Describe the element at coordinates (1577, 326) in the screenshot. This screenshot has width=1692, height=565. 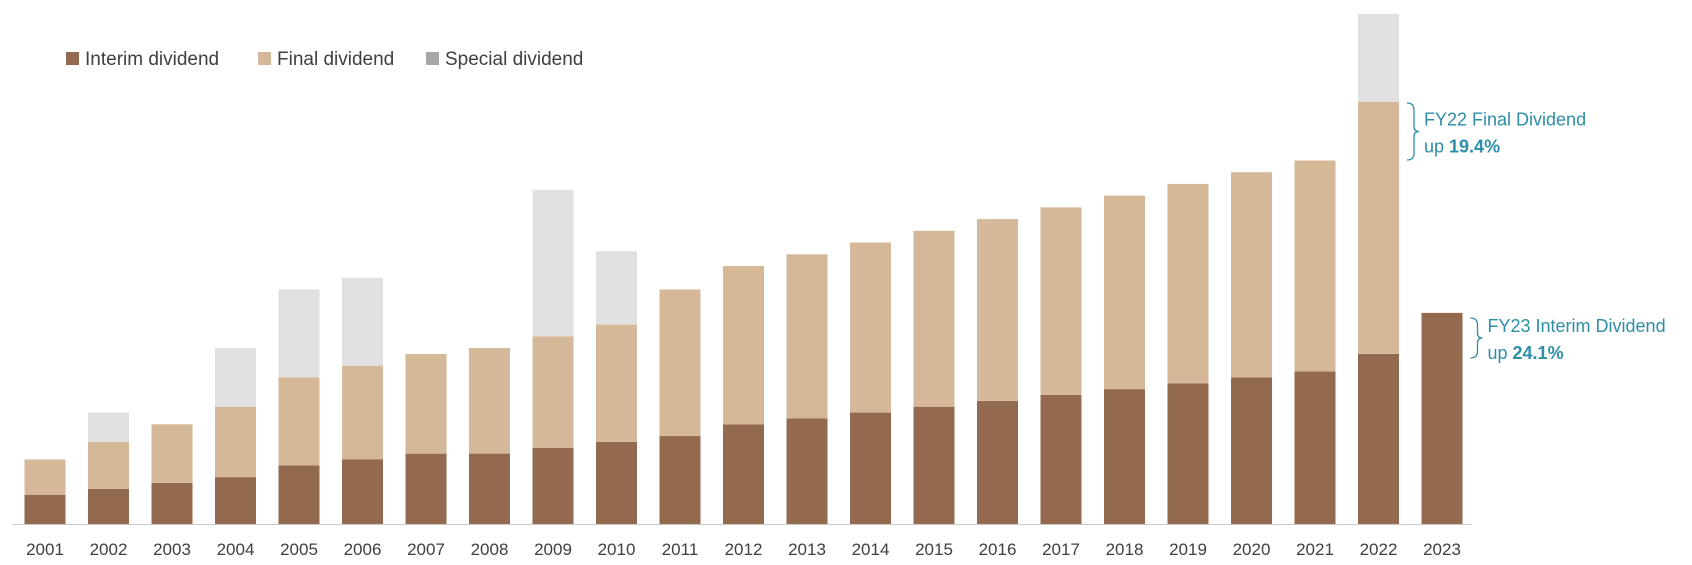
I see `annotation-title-2023: FY23 Interim Dividend` at that location.